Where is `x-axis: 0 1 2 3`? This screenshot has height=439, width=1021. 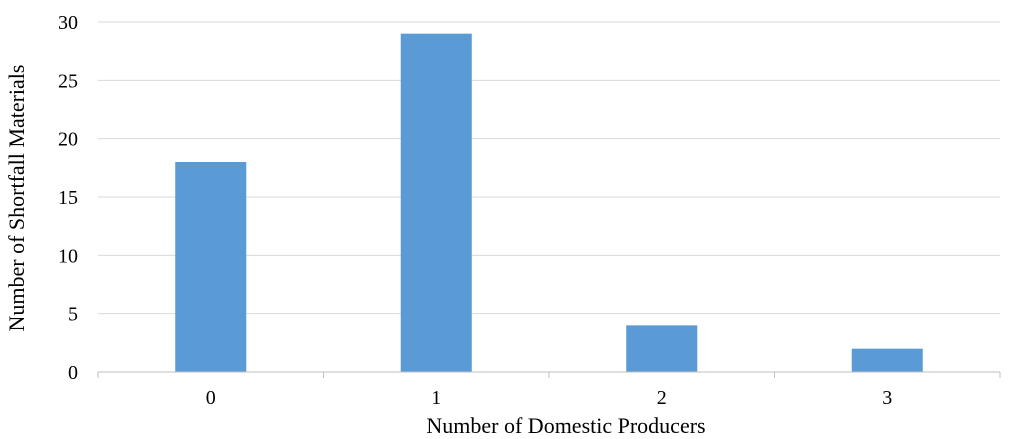
x-axis: 0 1 2 3 is located at coordinates (549, 390).